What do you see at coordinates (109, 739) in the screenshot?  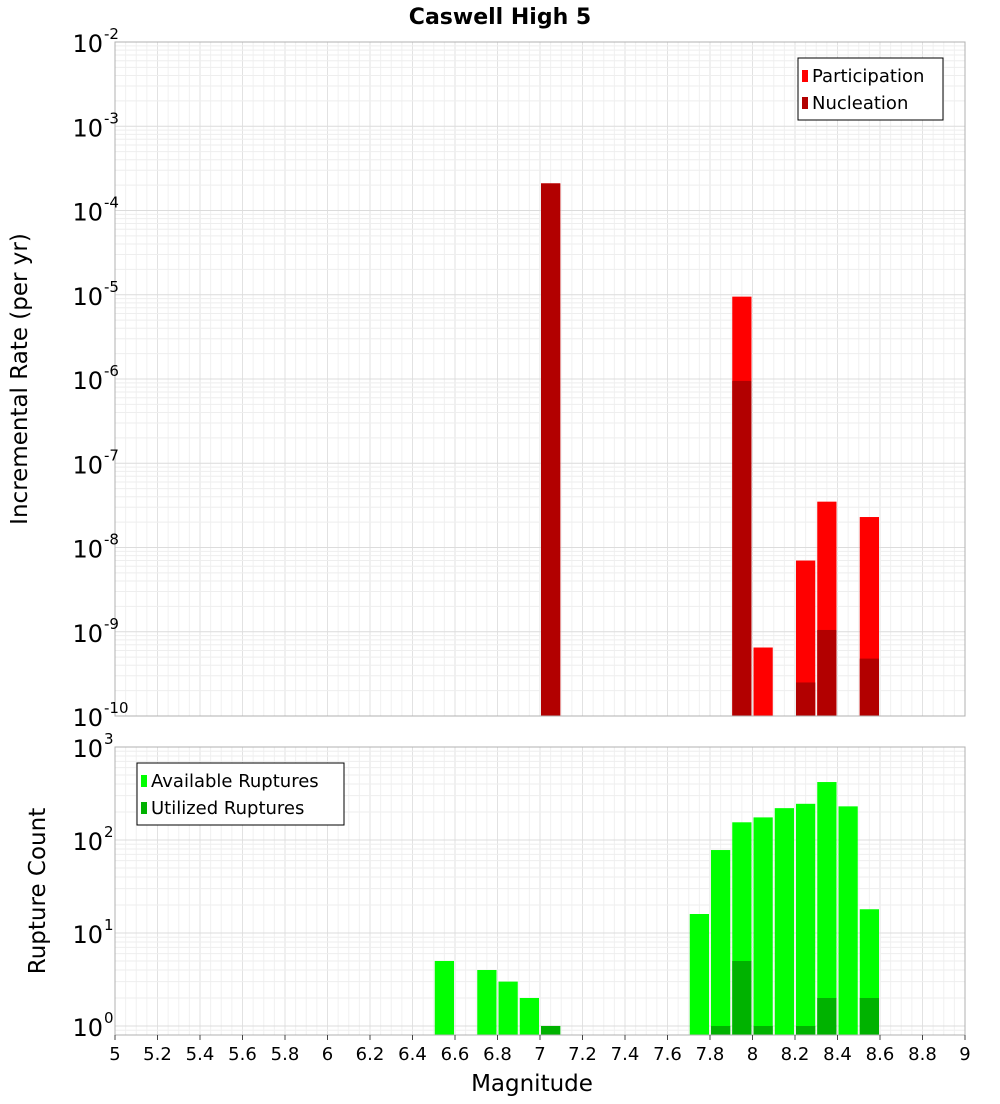 I see `y-tick-exponent: 3` at bounding box center [109, 739].